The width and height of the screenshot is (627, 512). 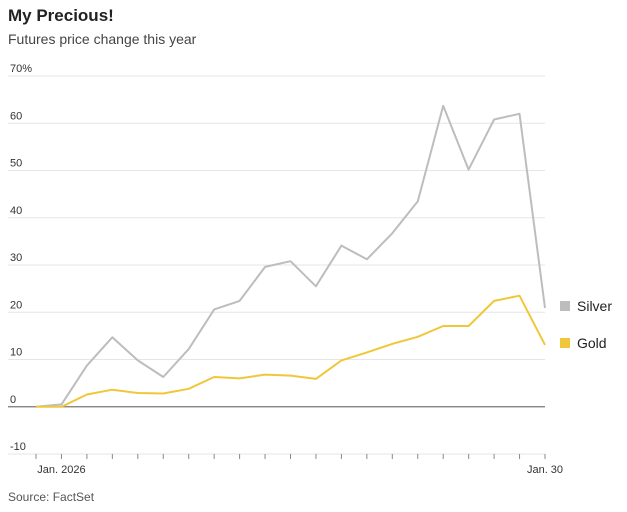 I want to click on y-tick-label: 10, so click(x=16, y=353).